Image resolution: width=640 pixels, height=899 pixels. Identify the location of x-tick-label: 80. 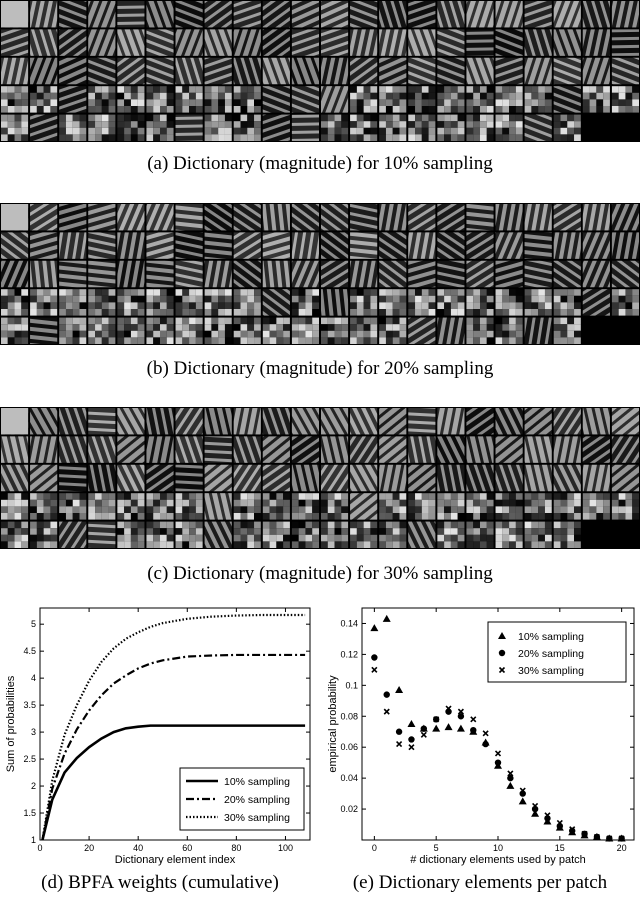
(236, 848).